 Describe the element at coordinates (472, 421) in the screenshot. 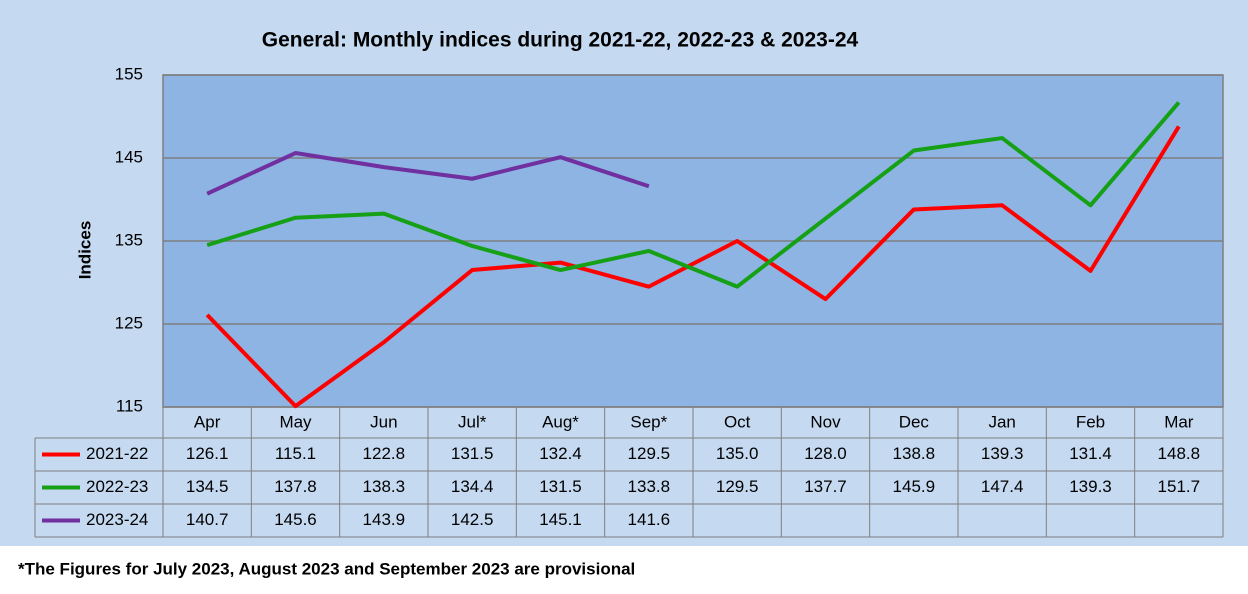

I see `x-tick-label: Jul*` at that location.